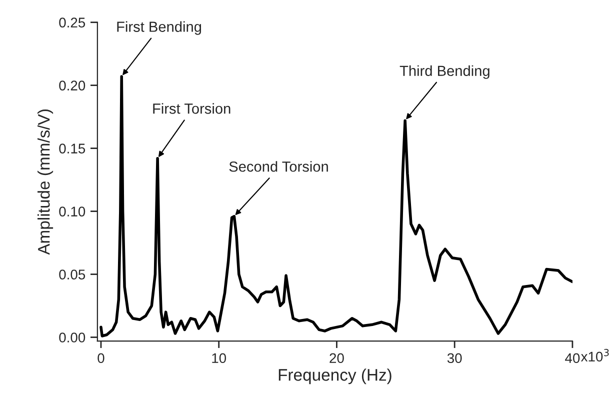 The height and width of the screenshot is (406, 609). Describe the element at coordinates (594, 355) in the screenshot. I see `text: x10$^{3}$` at that location.